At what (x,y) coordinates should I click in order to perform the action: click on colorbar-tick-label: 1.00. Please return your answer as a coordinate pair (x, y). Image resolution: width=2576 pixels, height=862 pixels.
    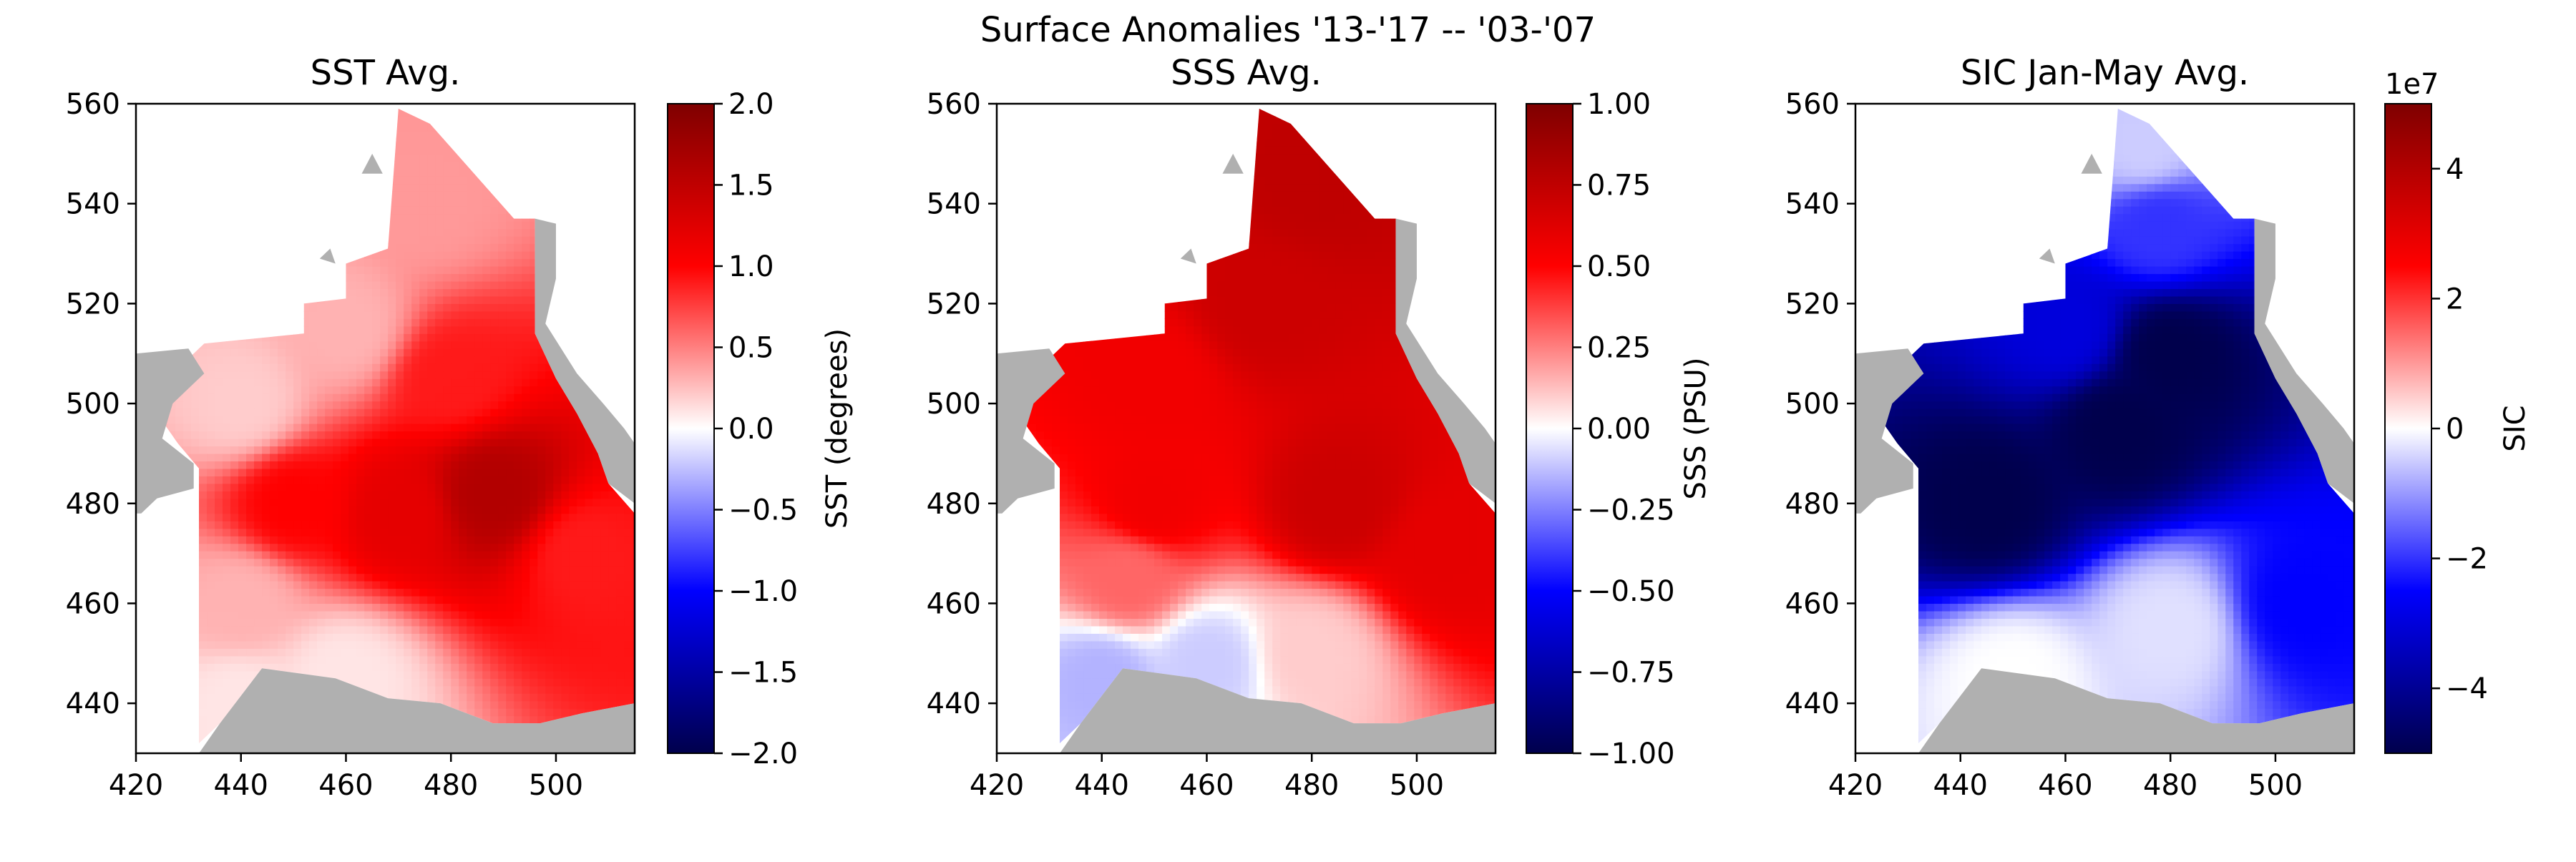
    Looking at the image, I should click on (1619, 105).